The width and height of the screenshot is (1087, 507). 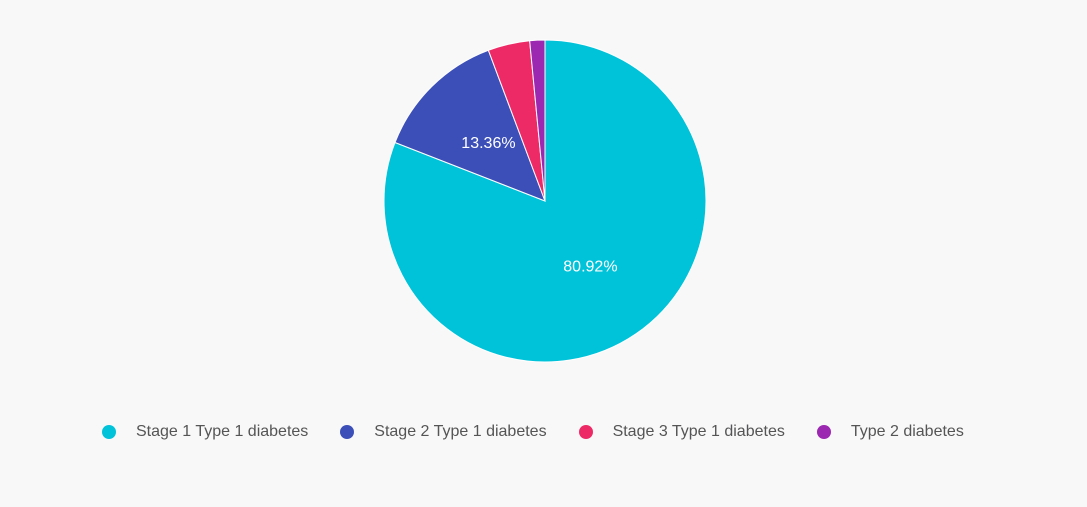 What do you see at coordinates (488, 143) in the screenshot?
I see `data-label-stage-2-type-1-diabetes: 13.36%` at bounding box center [488, 143].